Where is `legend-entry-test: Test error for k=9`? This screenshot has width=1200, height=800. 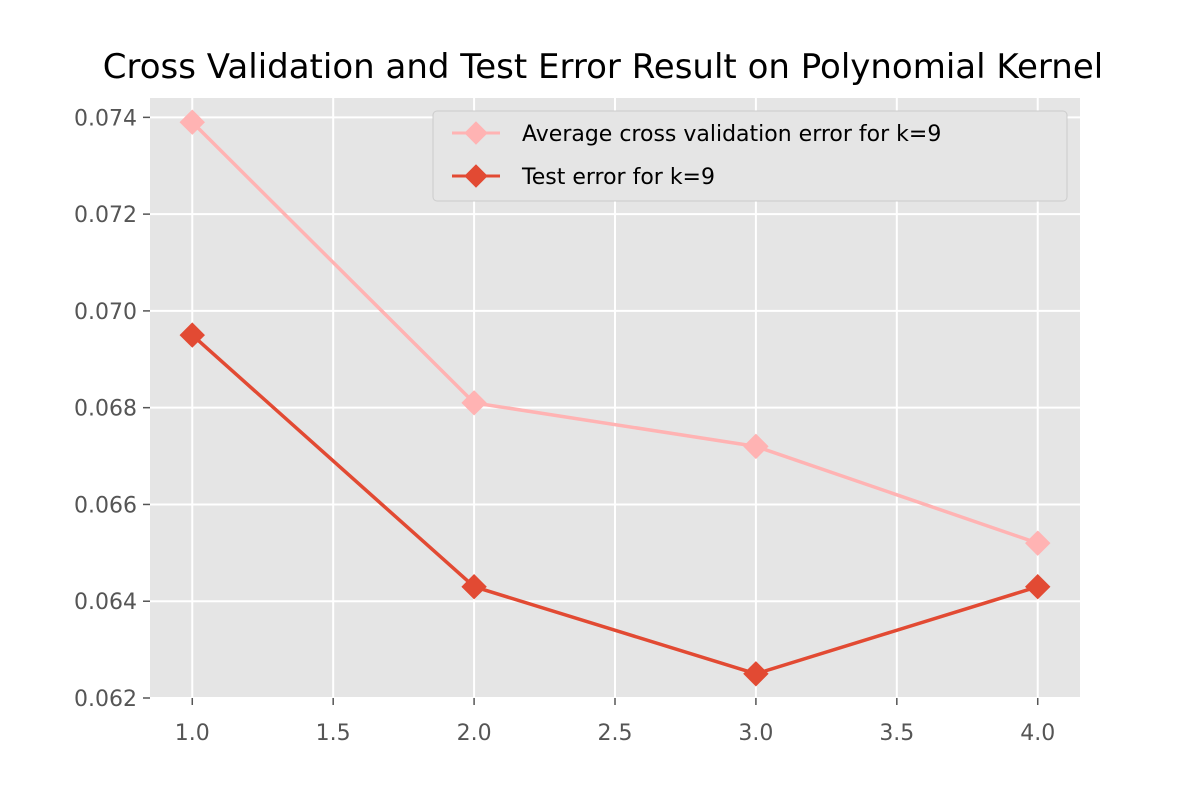
legend-entry-test: Test error for k=9 is located at coordinates (583, 177).